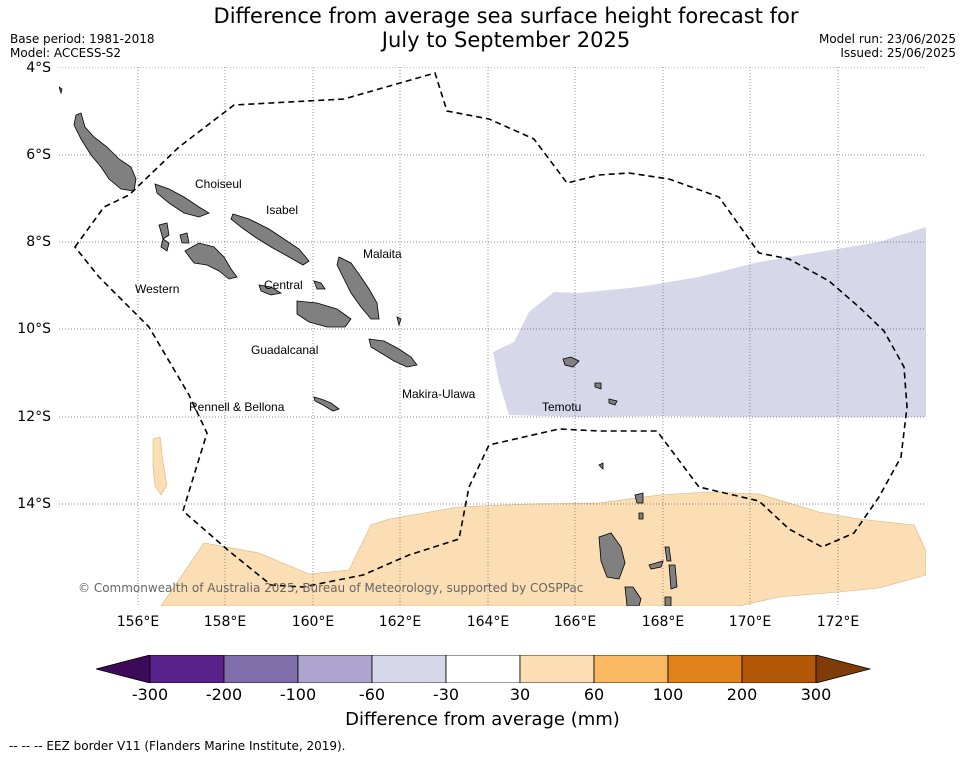  Describe the element at coordinates (319, 285) in the screenshot. I see `russell-islands` at that location.